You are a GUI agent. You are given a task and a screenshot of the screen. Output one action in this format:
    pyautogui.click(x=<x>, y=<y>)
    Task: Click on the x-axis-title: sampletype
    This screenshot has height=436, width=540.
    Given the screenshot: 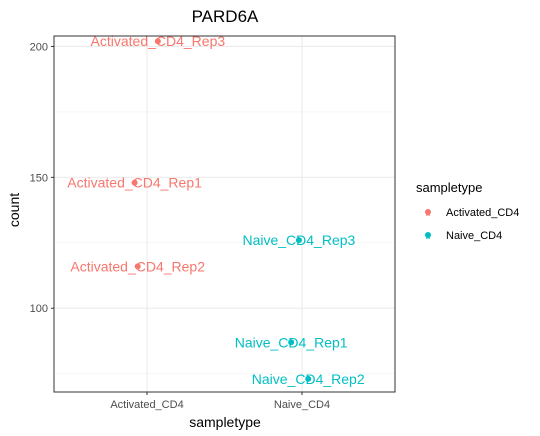 What is the action you would take?
    pyautogui.click(x=225, y=422)
    